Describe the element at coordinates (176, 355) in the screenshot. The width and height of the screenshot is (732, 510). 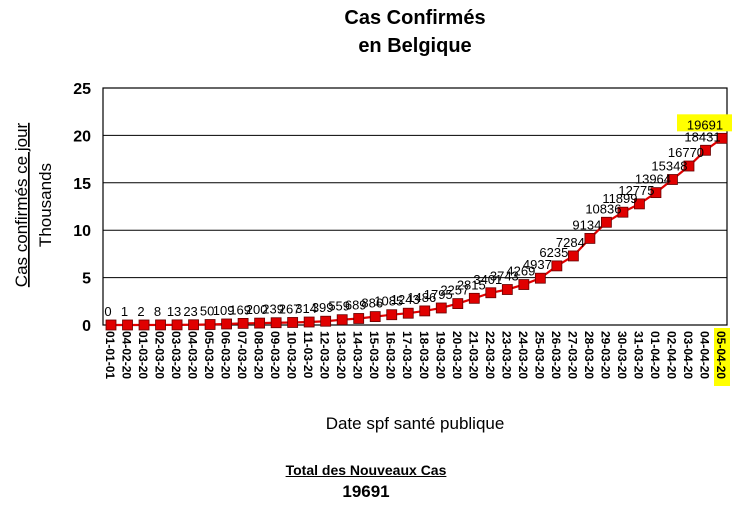
I see `x-tick-label: 03-03-20` at that location.